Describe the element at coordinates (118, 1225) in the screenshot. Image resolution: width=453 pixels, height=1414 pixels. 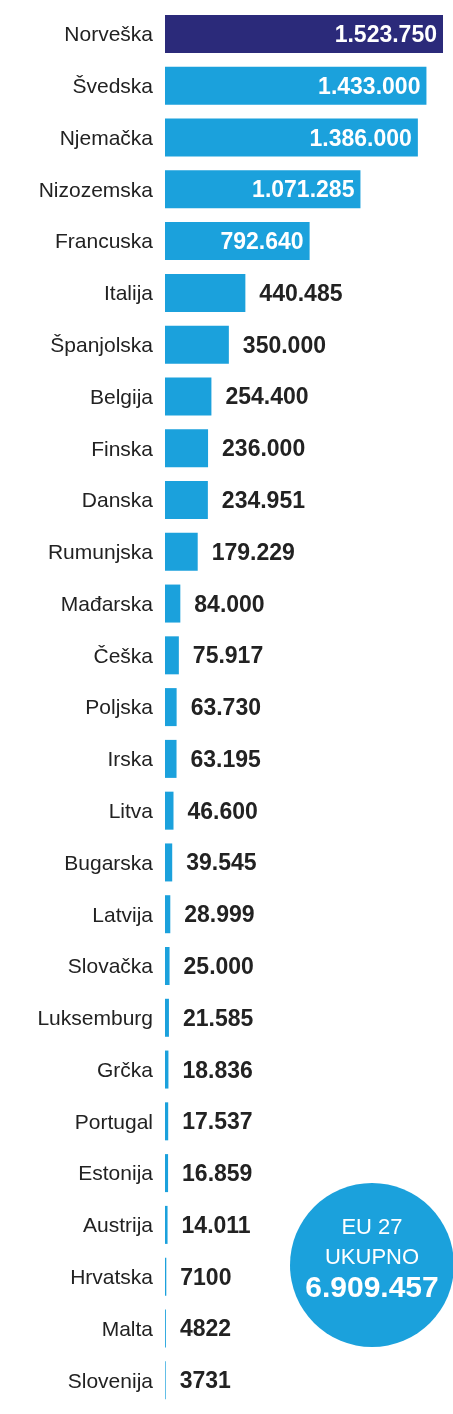
I see `y-tick-label: Austrija` at that location.